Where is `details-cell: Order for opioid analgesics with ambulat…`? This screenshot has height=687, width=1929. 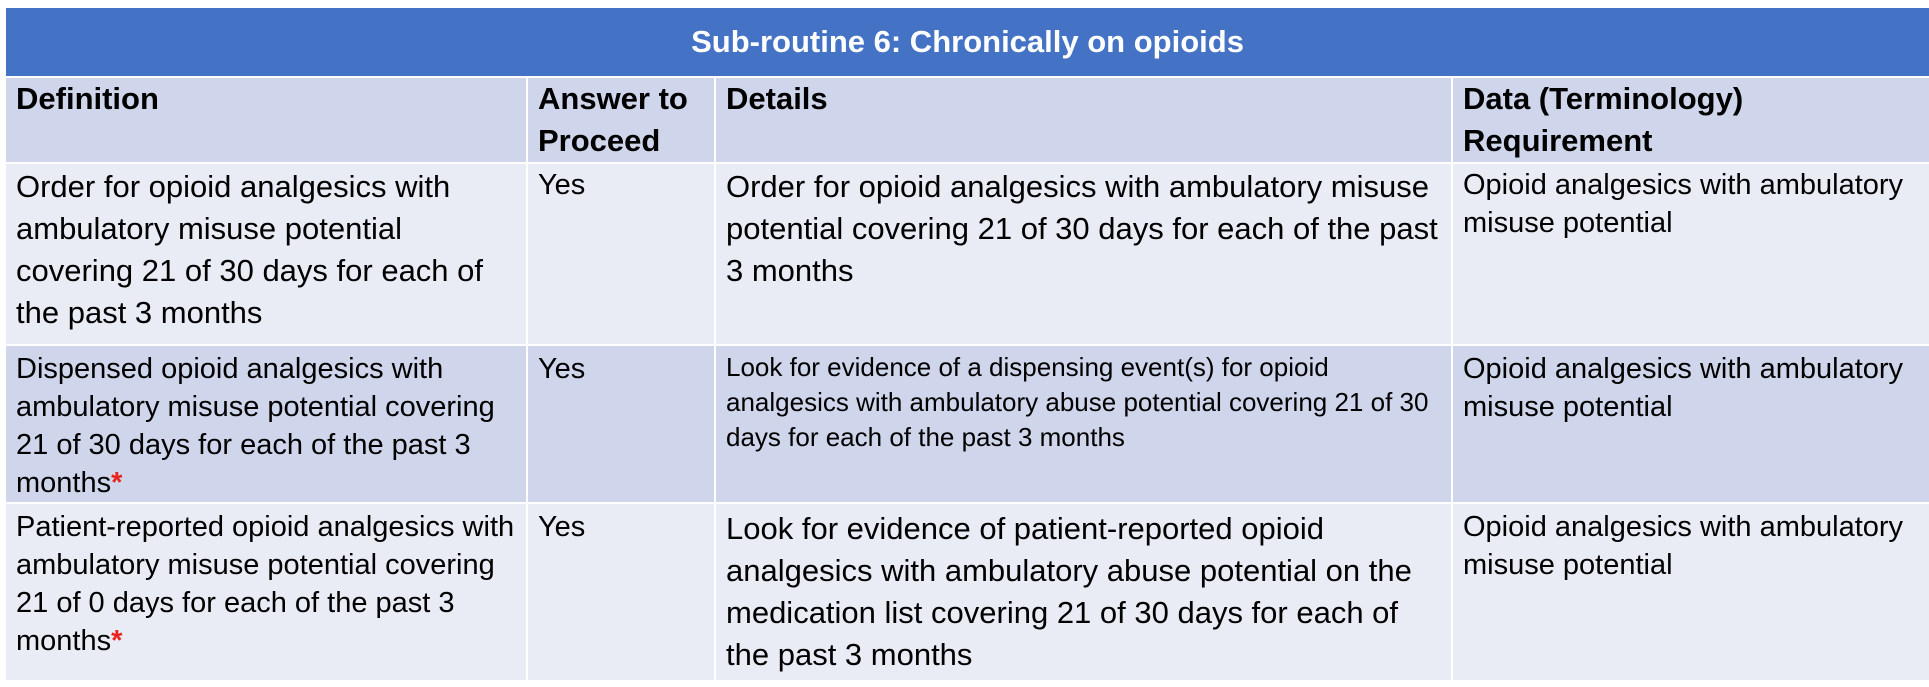 details-cell: Order for opioid analgesics with ambulat… is located at coordinates (1083, 254).